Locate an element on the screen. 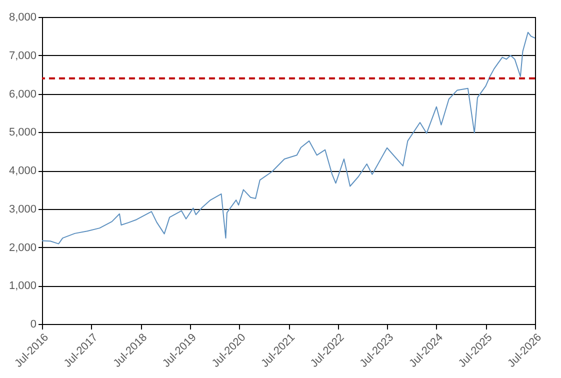  y-tick-label: 8,000 is located at coordinates (22, 18).